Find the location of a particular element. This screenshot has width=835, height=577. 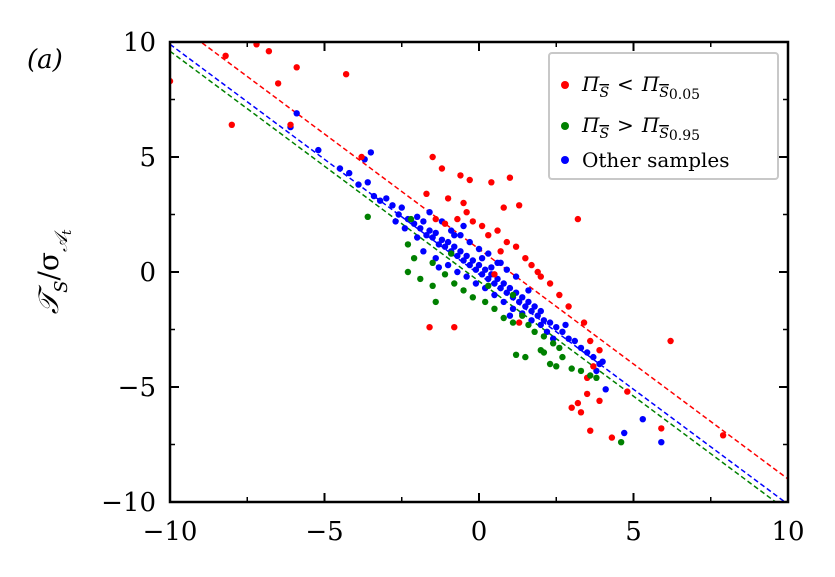

legend: ΠS < ΠS0.05 ΠS > ΠS0.95 Other samples is located at coordinates (663, 116).